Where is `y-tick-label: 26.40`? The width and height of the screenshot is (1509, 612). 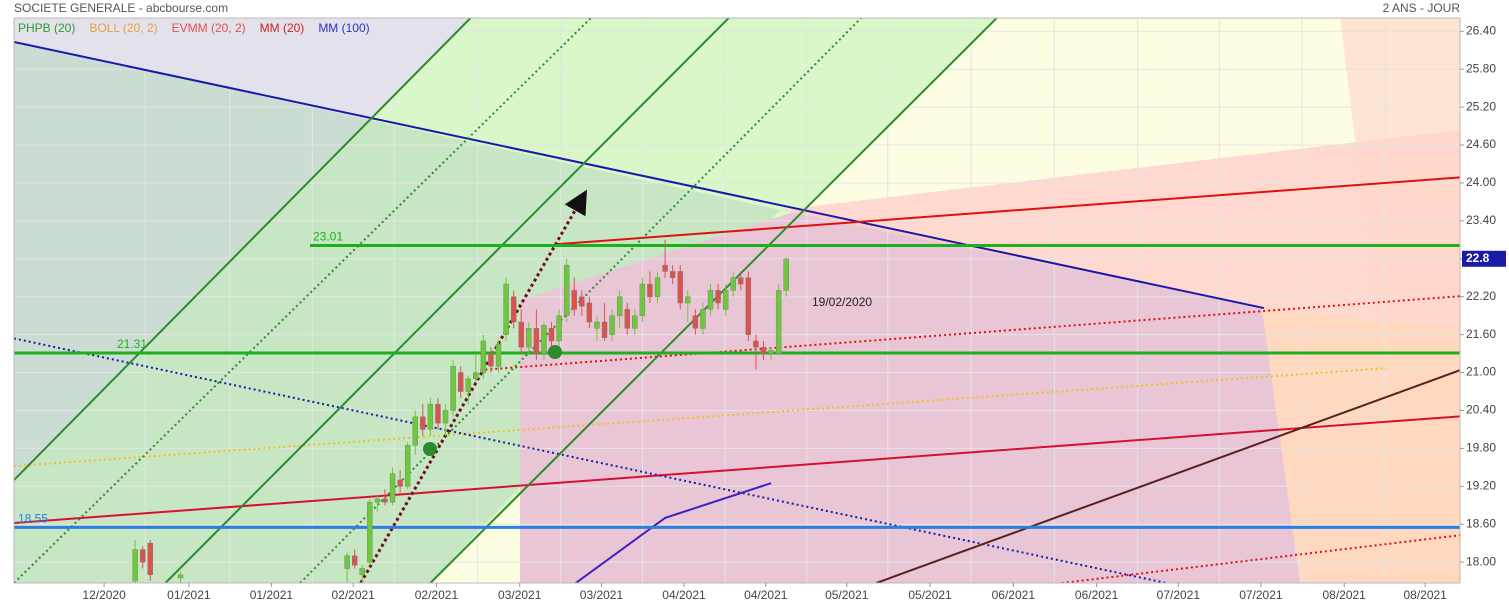 y-tick-label: 26.40 is located at coordinates (1481, 30).